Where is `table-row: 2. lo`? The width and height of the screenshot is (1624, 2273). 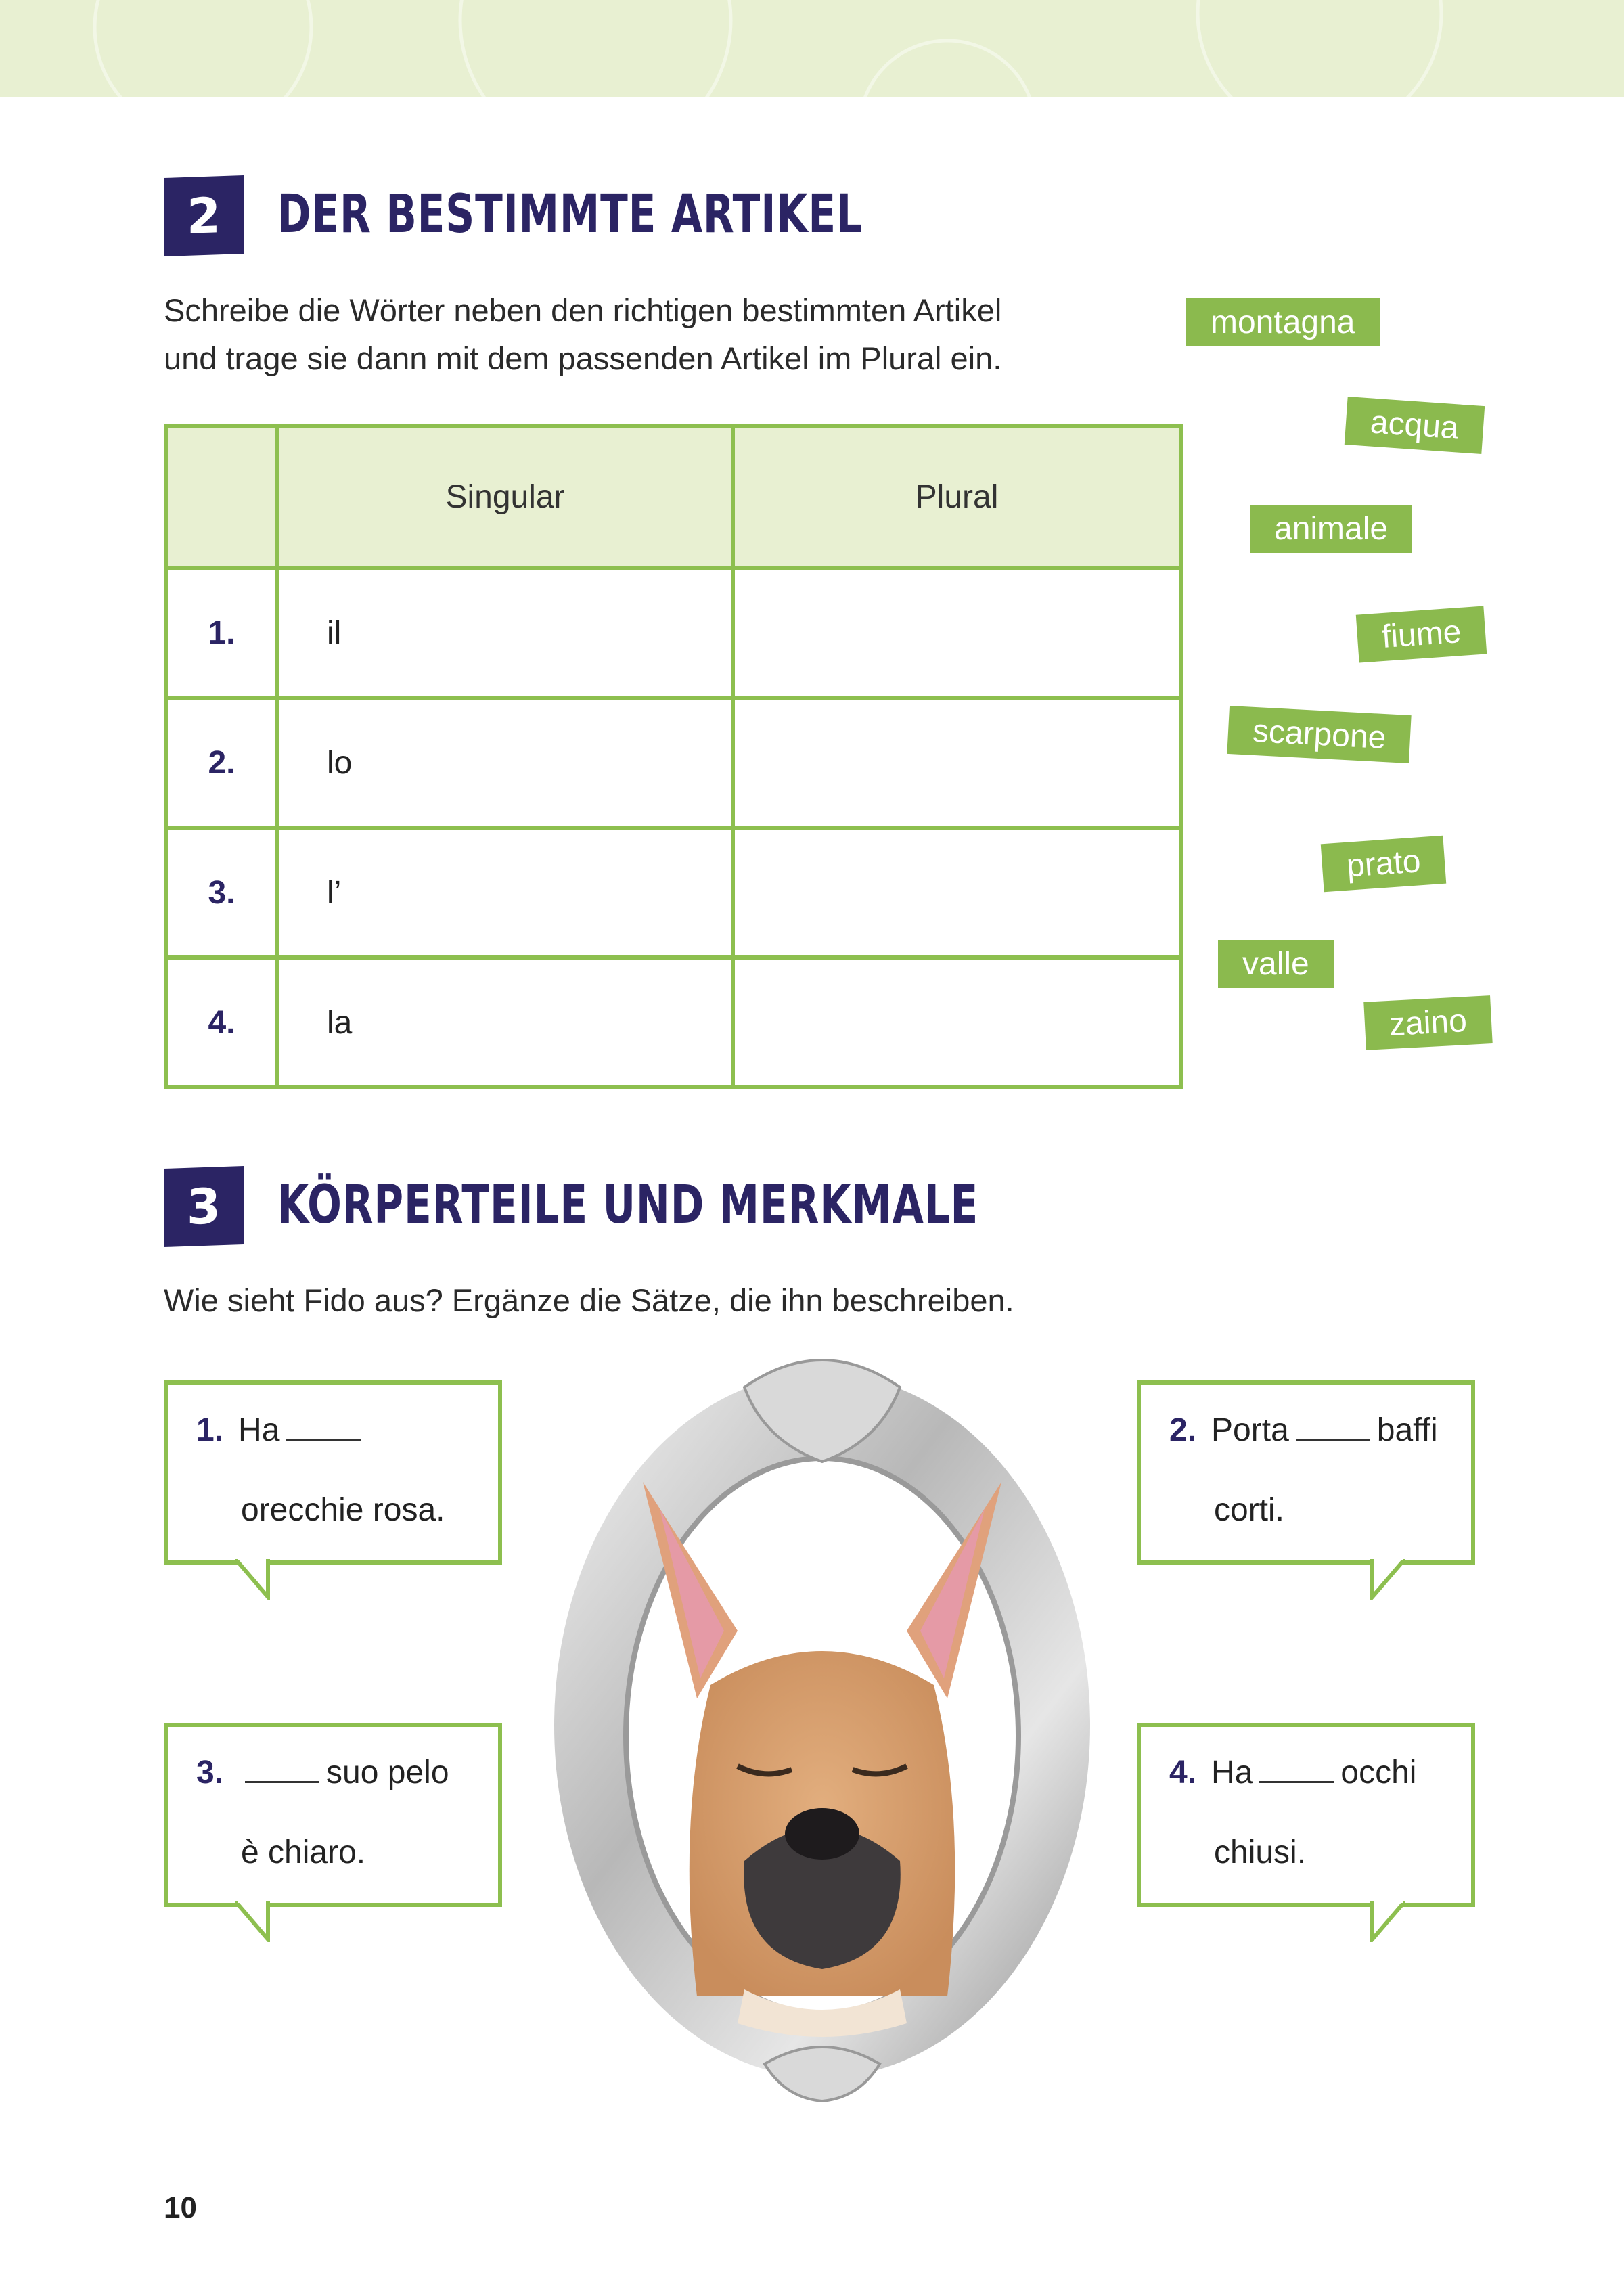 table-row: 2. lo is located at coordinates (673, 763).